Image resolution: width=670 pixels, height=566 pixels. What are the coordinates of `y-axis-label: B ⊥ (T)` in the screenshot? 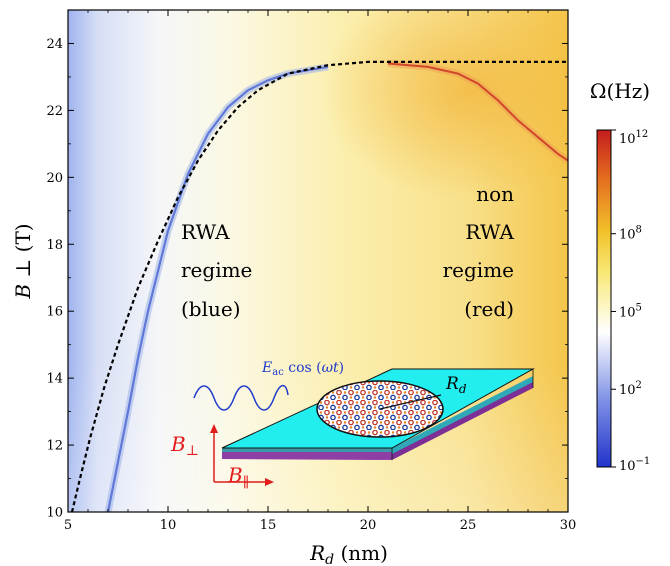 It's located at (23, 261).